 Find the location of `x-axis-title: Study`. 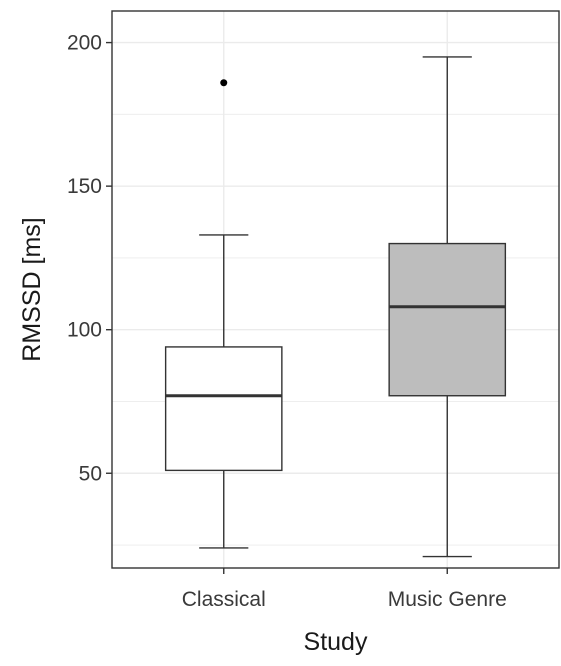

x-axis-title: Study is located at coordinates (336, 642).